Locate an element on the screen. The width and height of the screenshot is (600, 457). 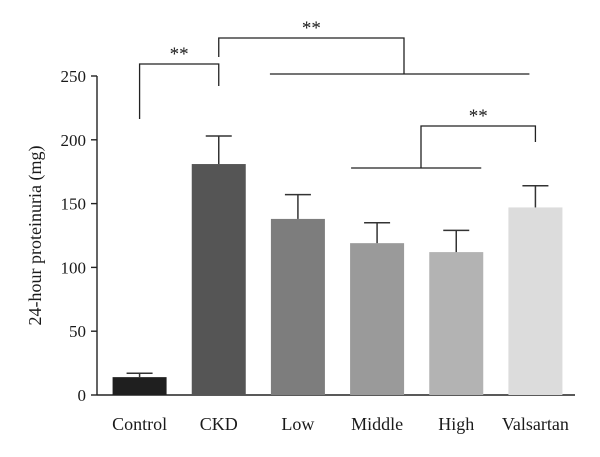
significance-bracket-middle-high-valsartan is located at coordinates (478, 146).